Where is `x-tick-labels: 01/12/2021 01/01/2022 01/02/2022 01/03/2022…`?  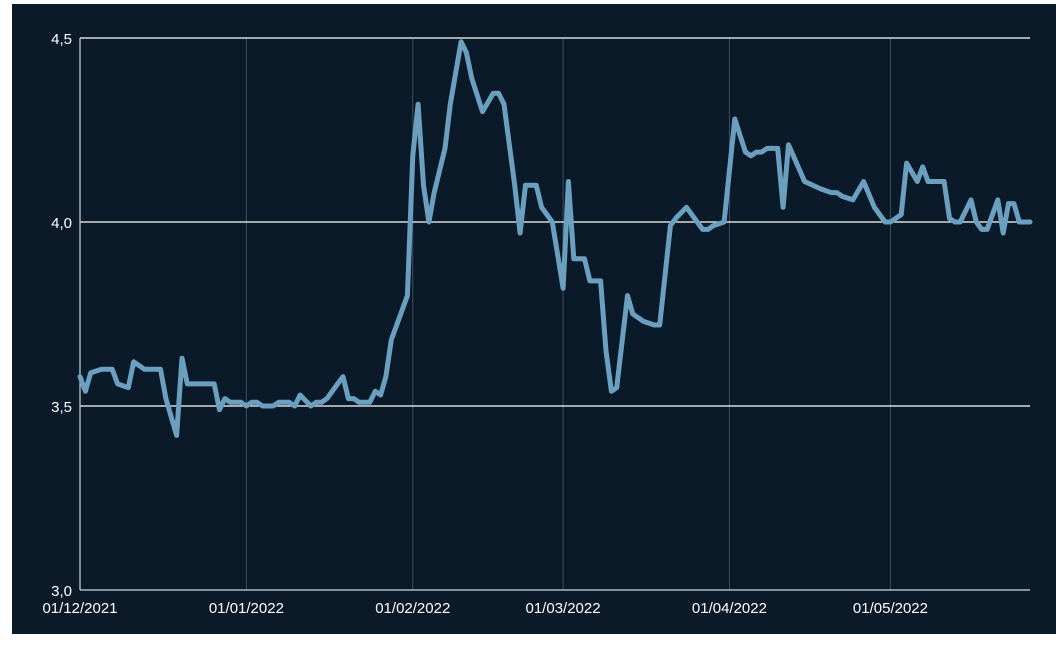
x-tick-labels: 01/12/2021 01/01/2022 01/02/2022 01/03/2022… is located at coordinates (485, 608).